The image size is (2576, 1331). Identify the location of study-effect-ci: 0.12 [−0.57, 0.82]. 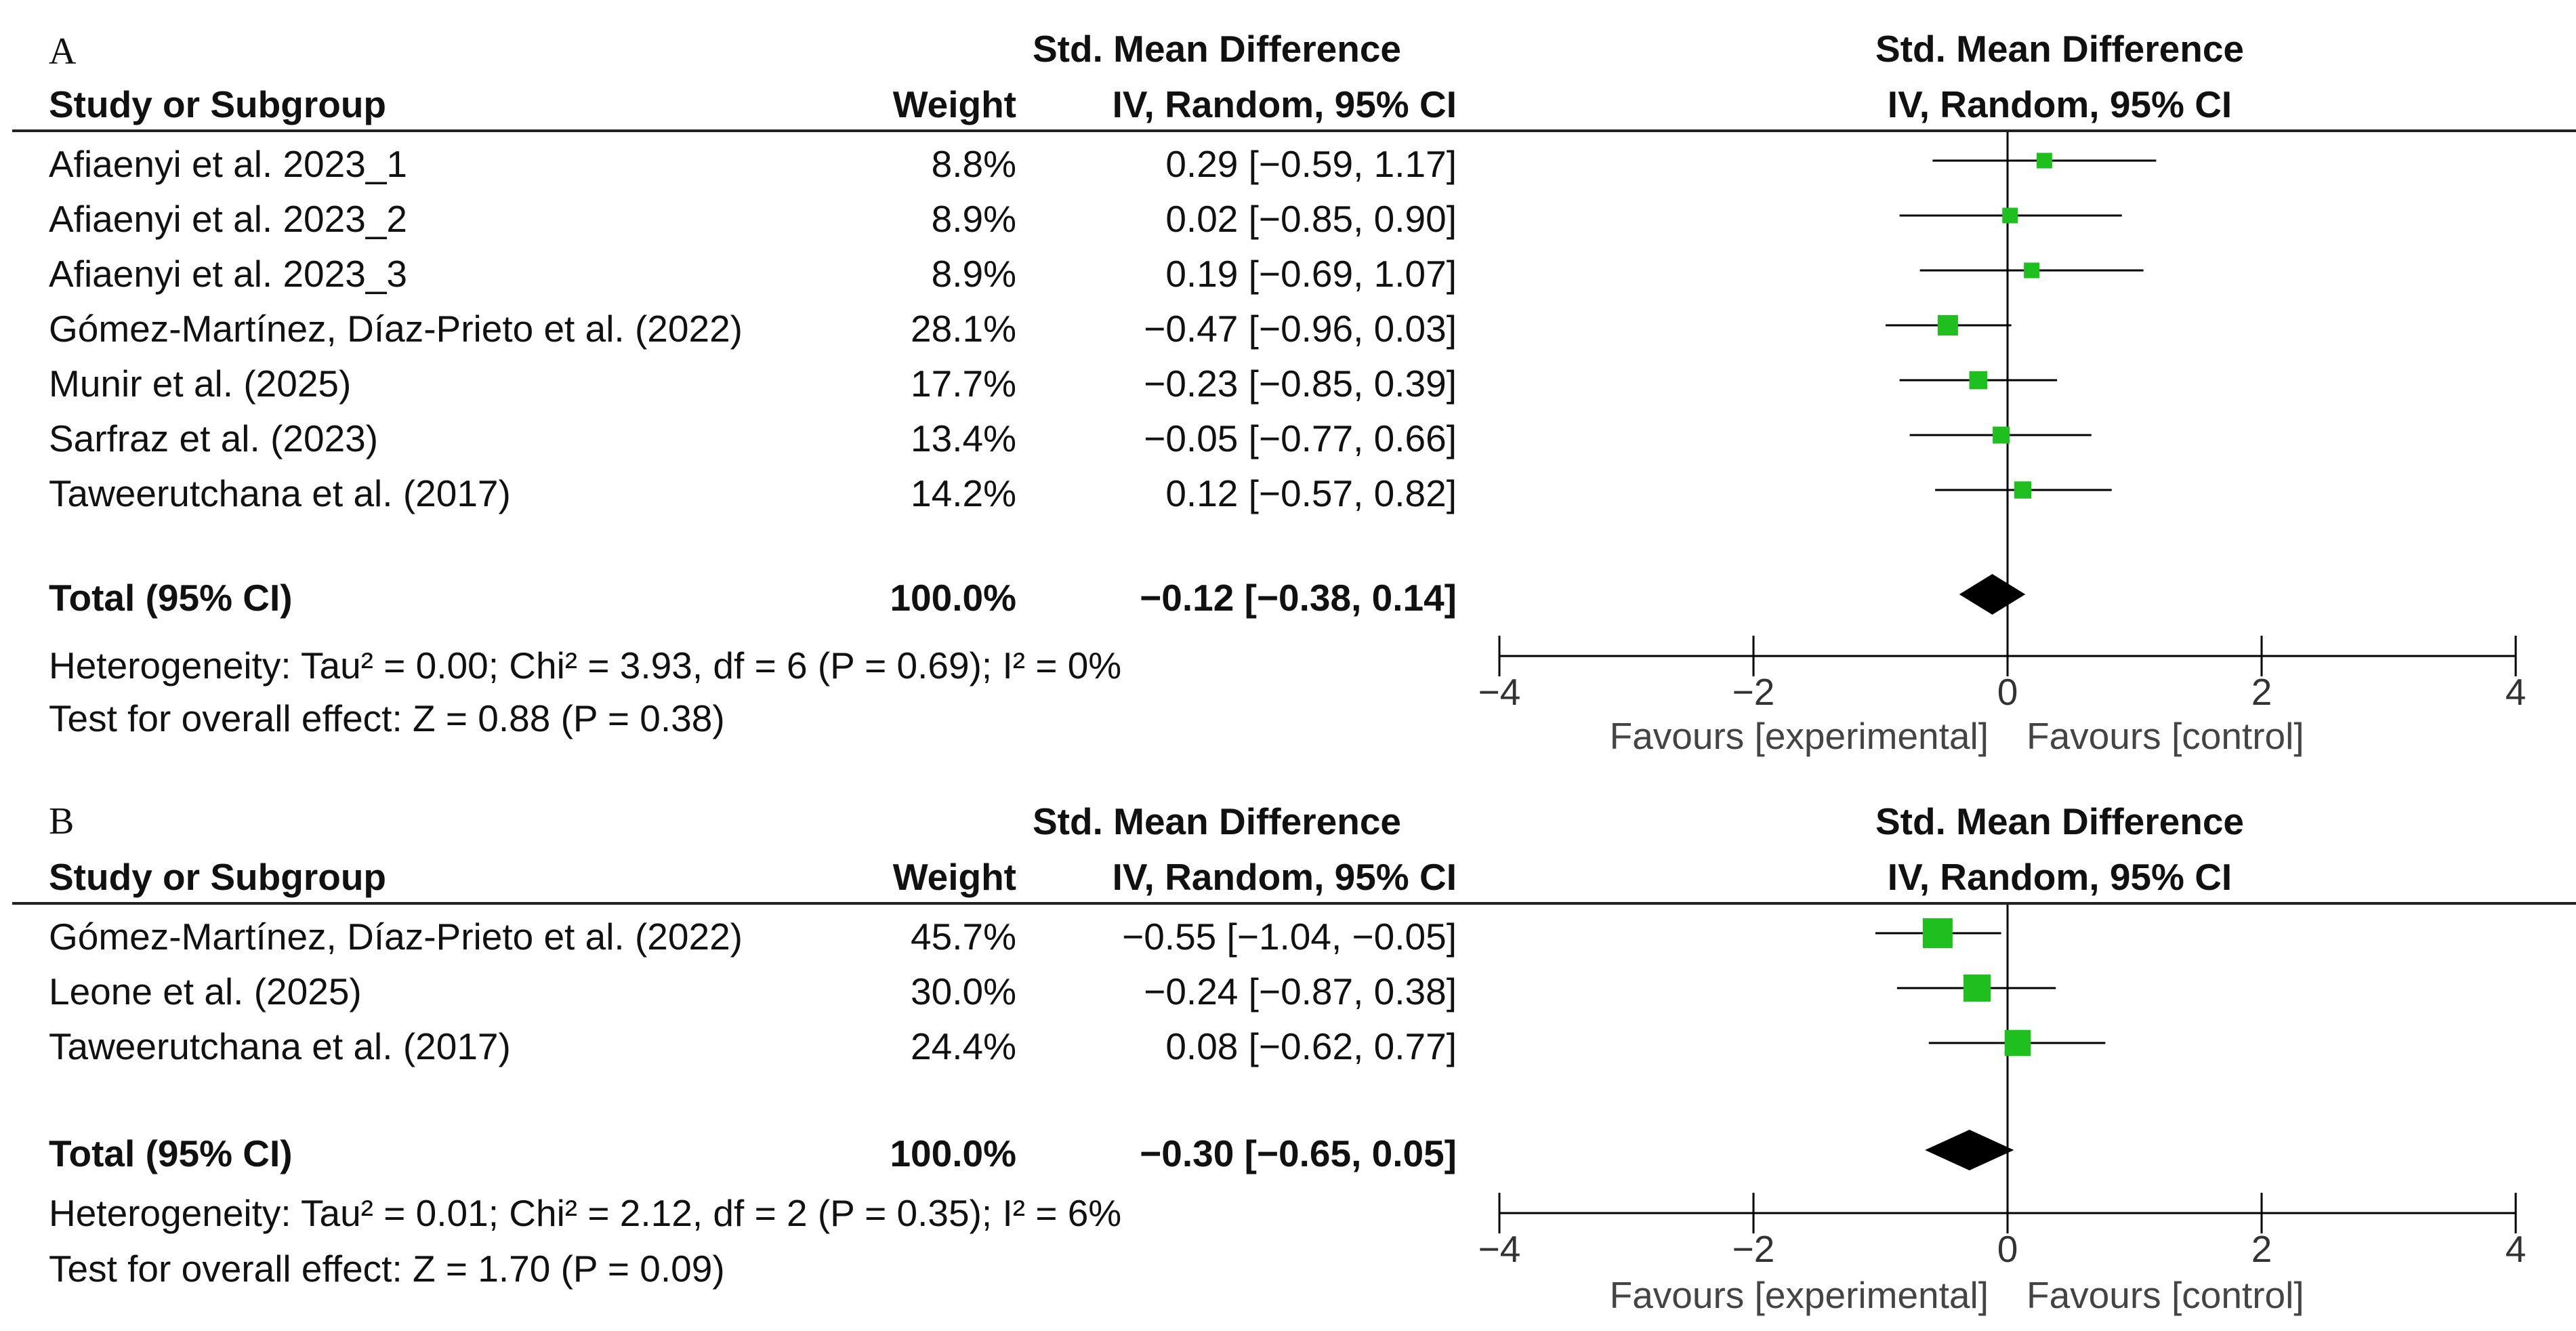
(1311, 493).